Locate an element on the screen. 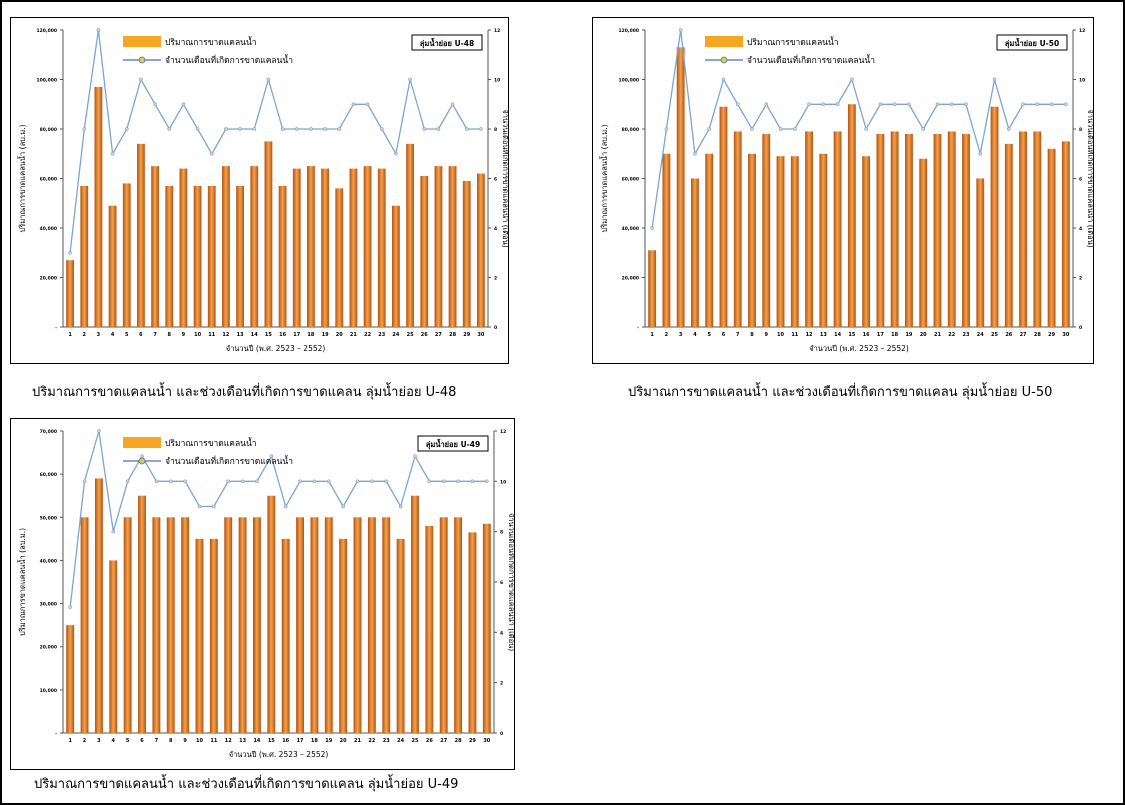  c2-x-tick-label: 23 is located at coordinates (386, 741).